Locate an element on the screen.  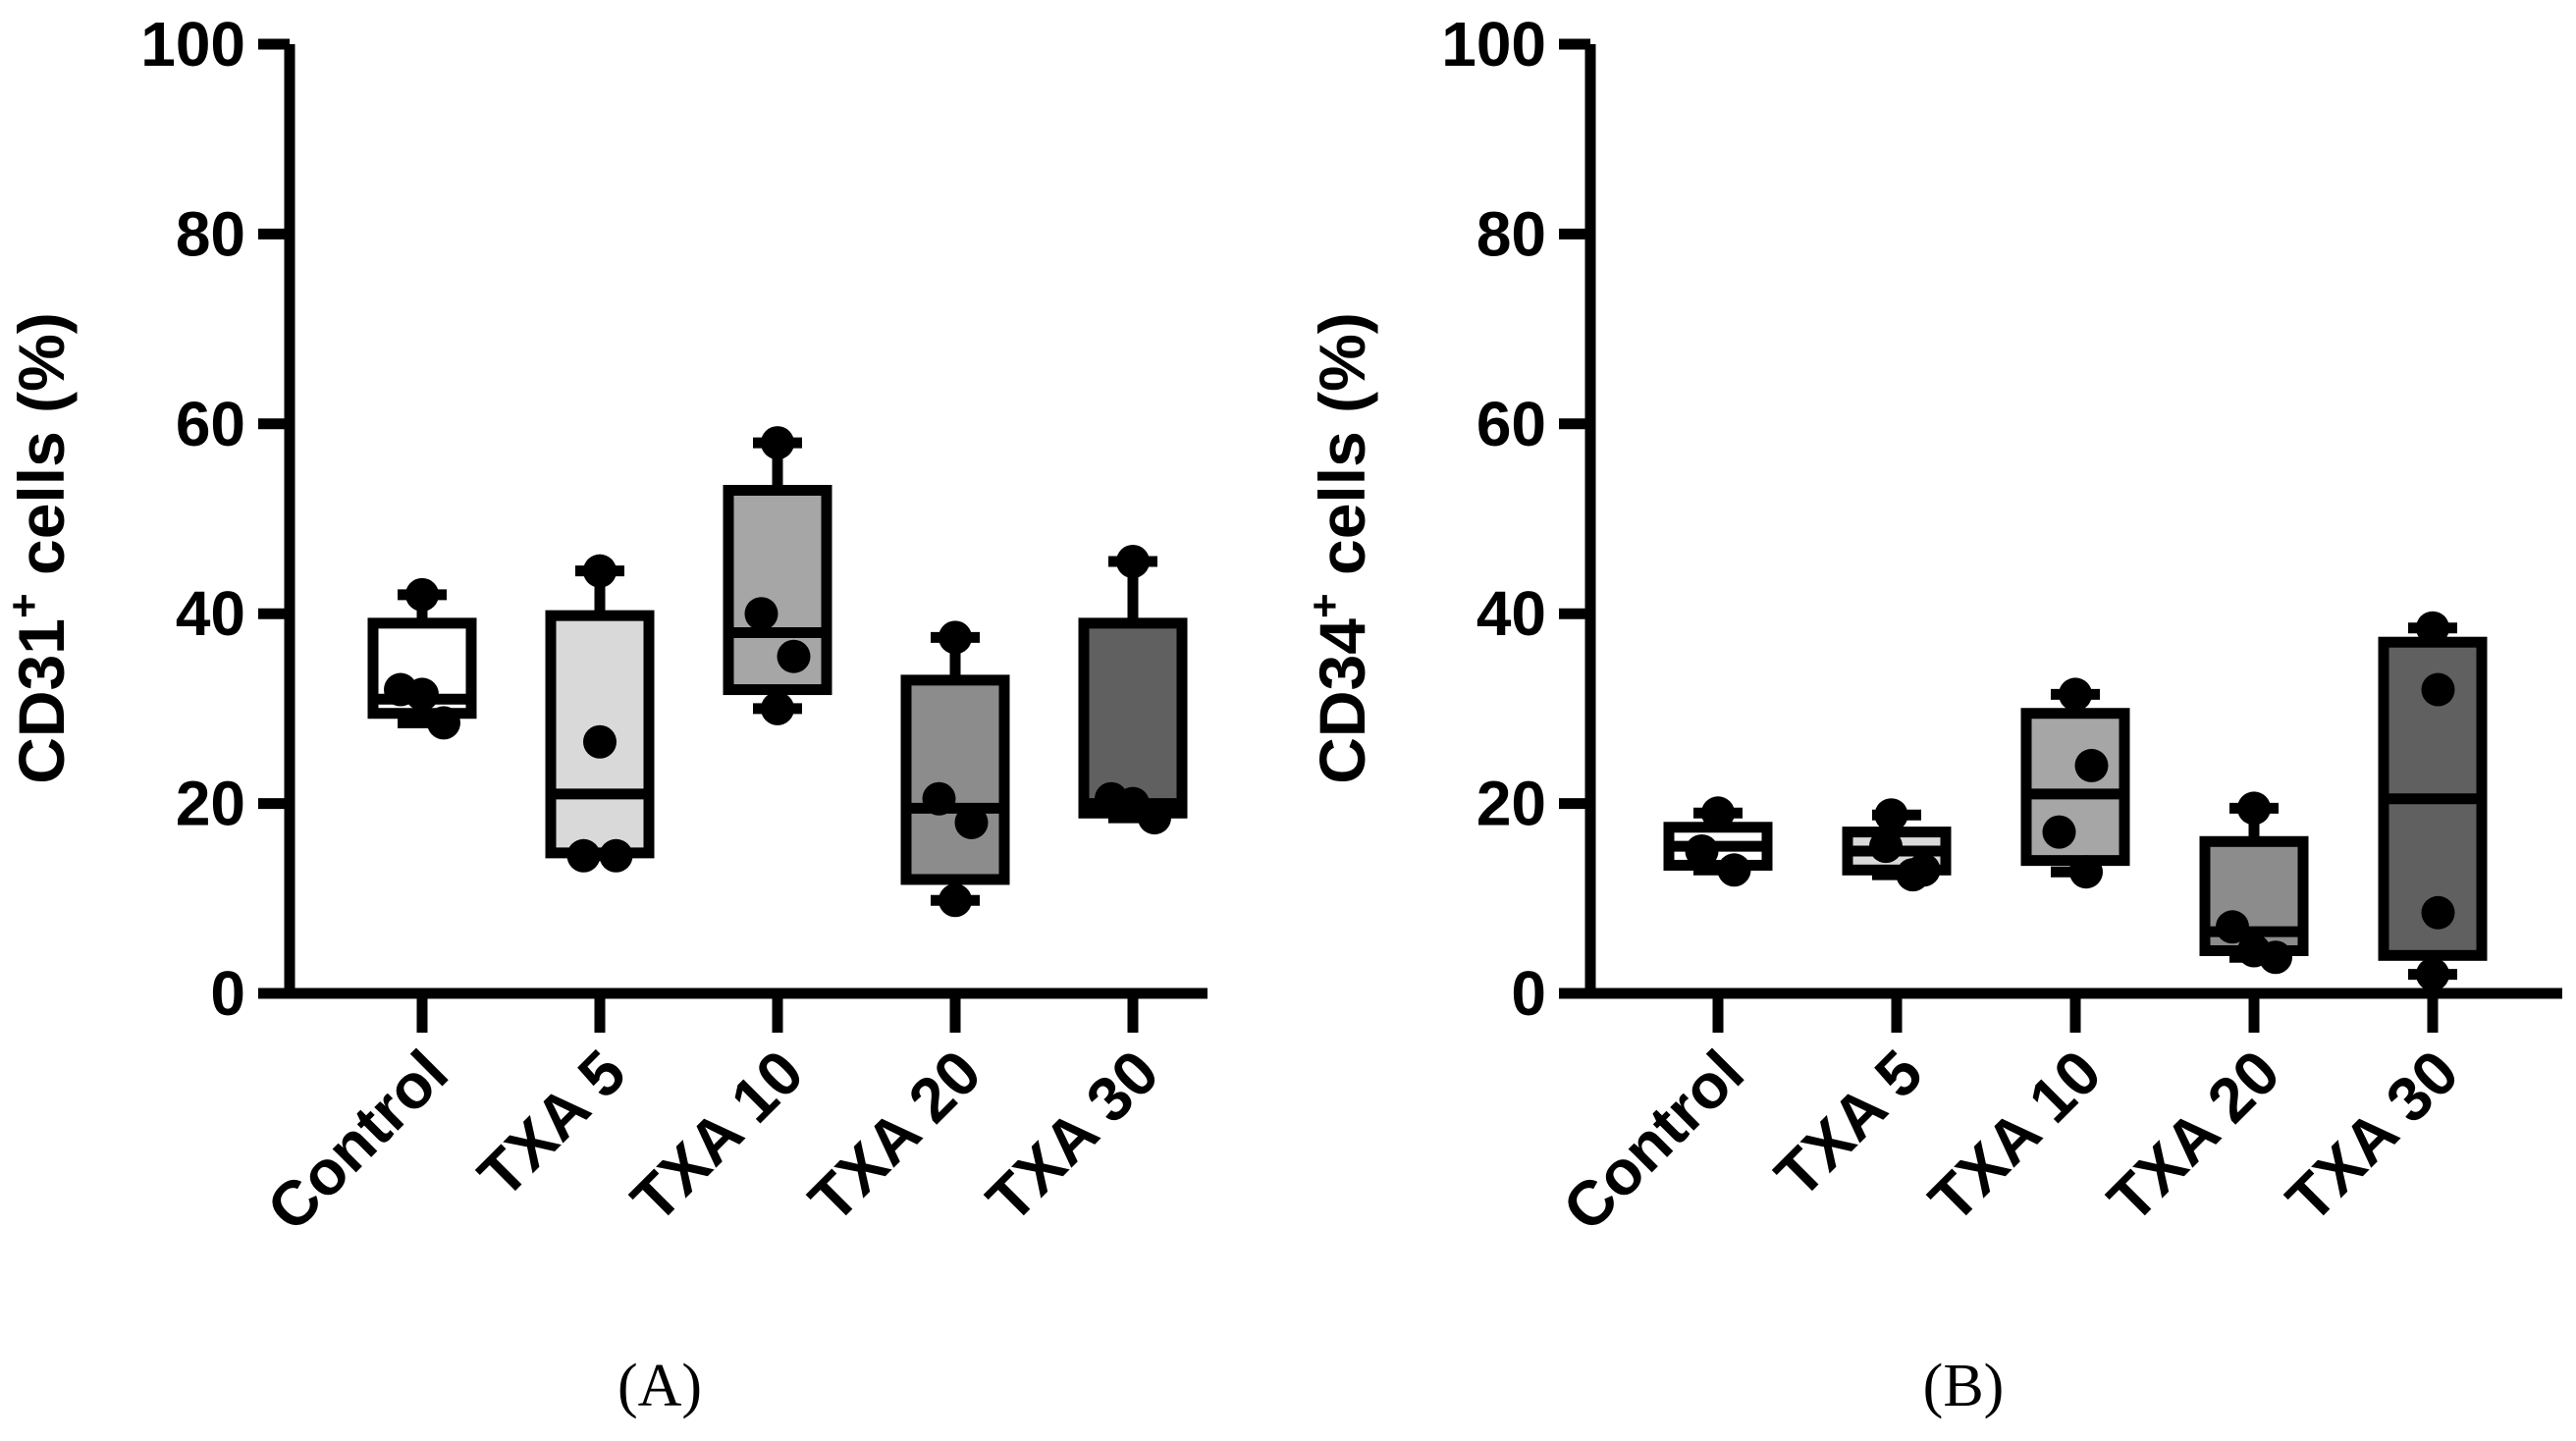
panel-label: (A) is located at coordinates (659, 1386).